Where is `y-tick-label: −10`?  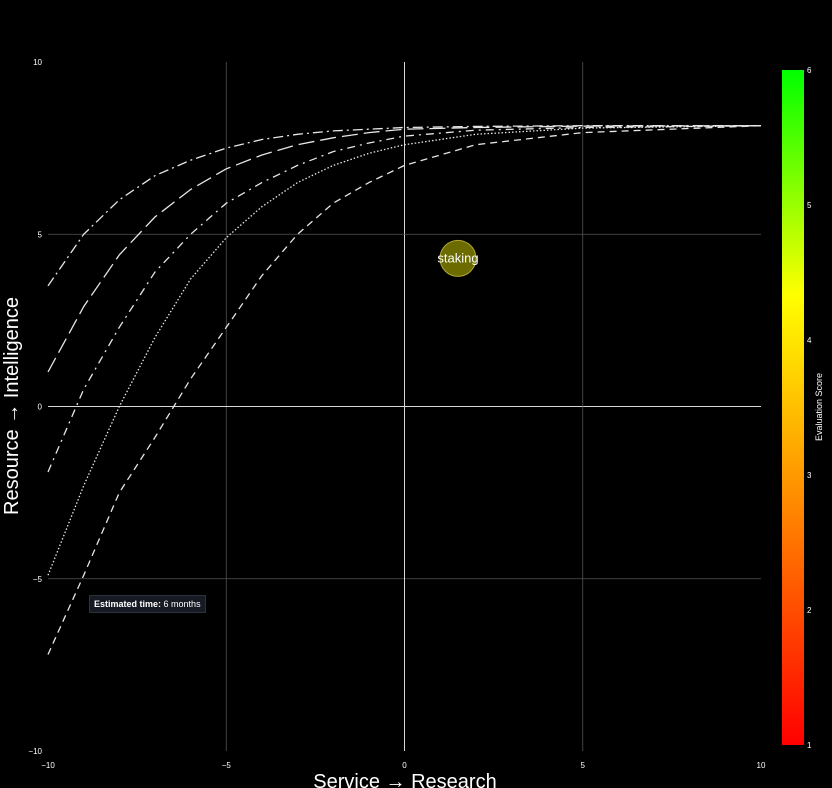 y-tick-label: −10 is located at coordinates (35, 751).